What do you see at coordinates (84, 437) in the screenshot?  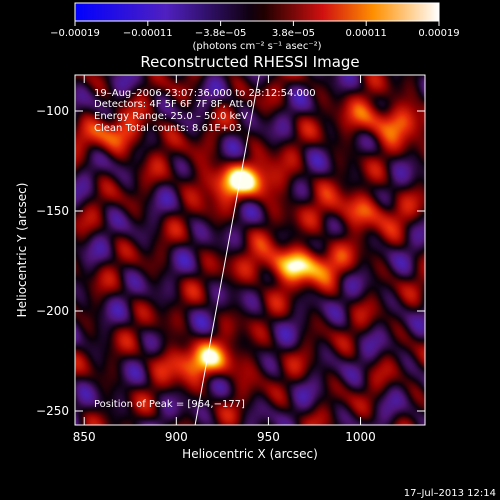 I see `x-tick-label: 850` at bounding box center [84, 437].